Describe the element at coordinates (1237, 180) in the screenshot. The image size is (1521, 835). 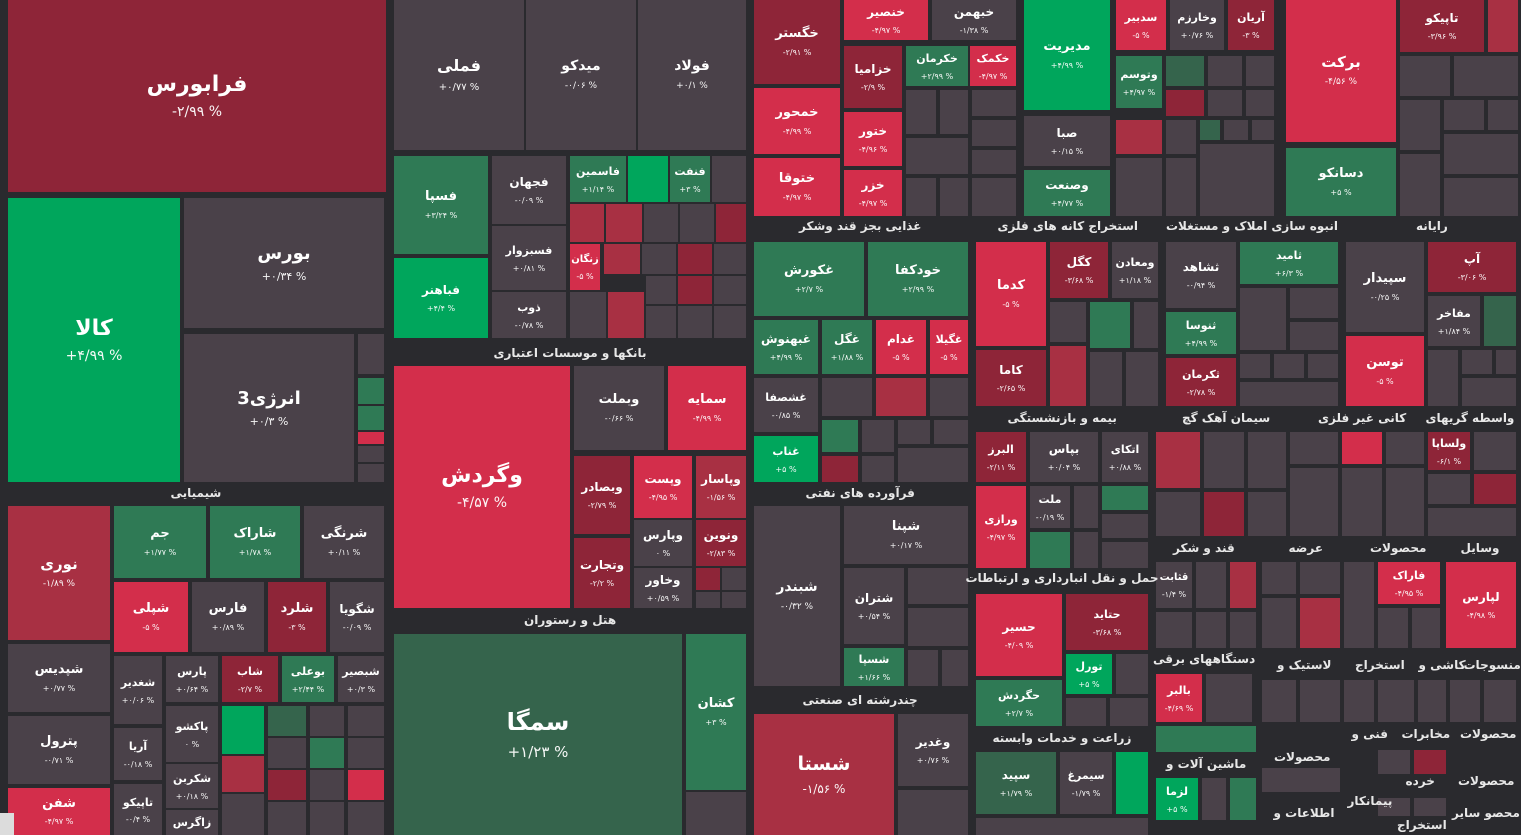
I see `tile-mm14` at that location.